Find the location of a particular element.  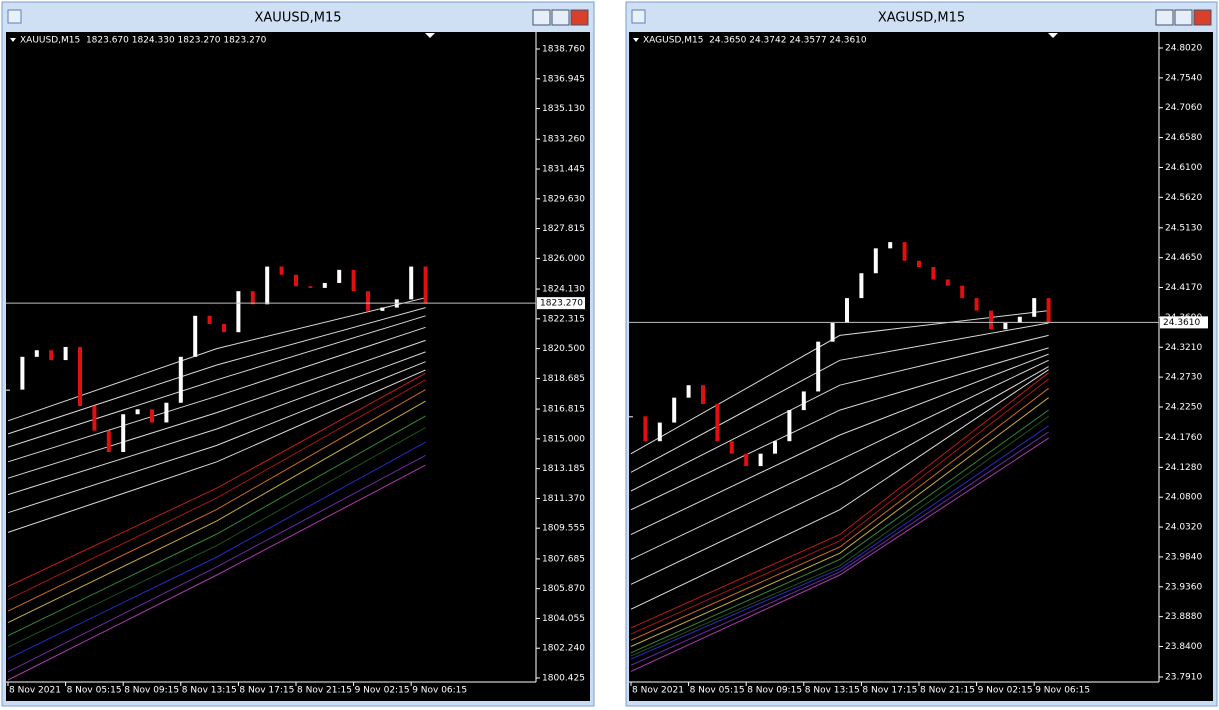

y-tick-label: 23.9840 is located at coordinates (1183, 557).